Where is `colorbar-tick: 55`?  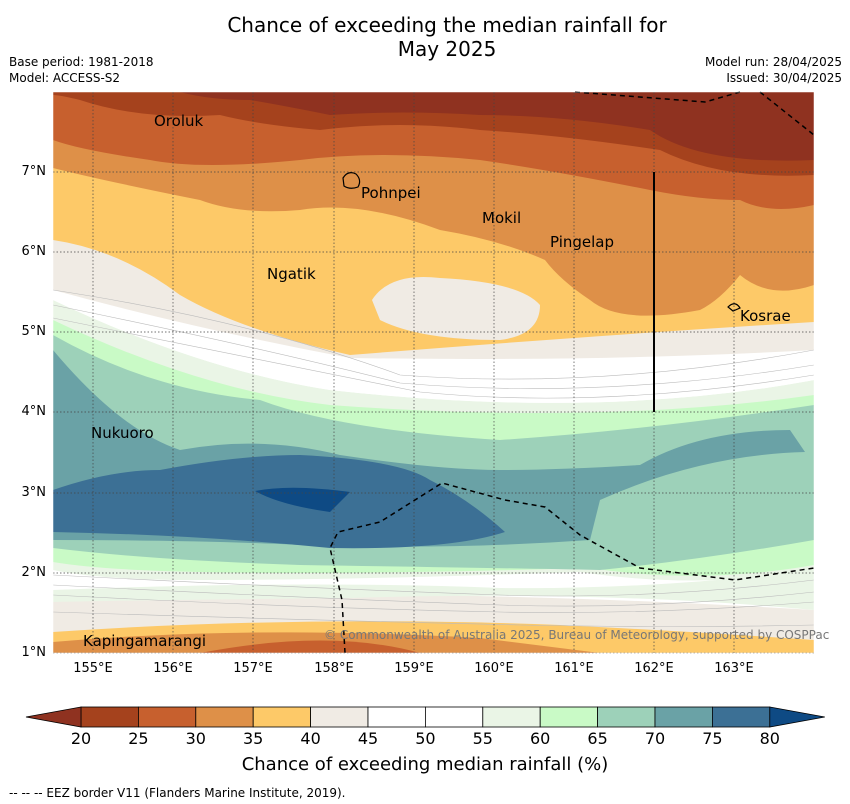
colorbar-tick: 55 is located at coordinates (482, 738).